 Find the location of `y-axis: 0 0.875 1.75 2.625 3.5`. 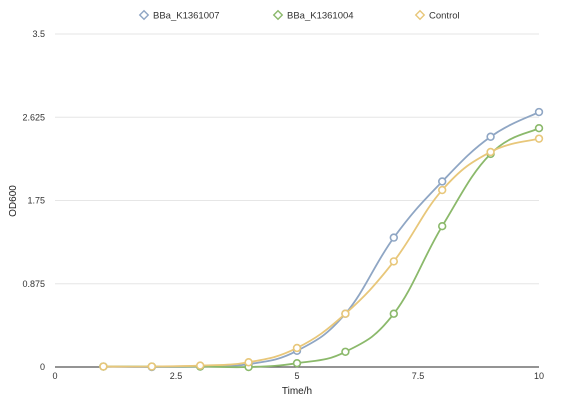

y-axis: 0 0.875 1.75 2.625 3.5 is located at coordinates (33, 200).